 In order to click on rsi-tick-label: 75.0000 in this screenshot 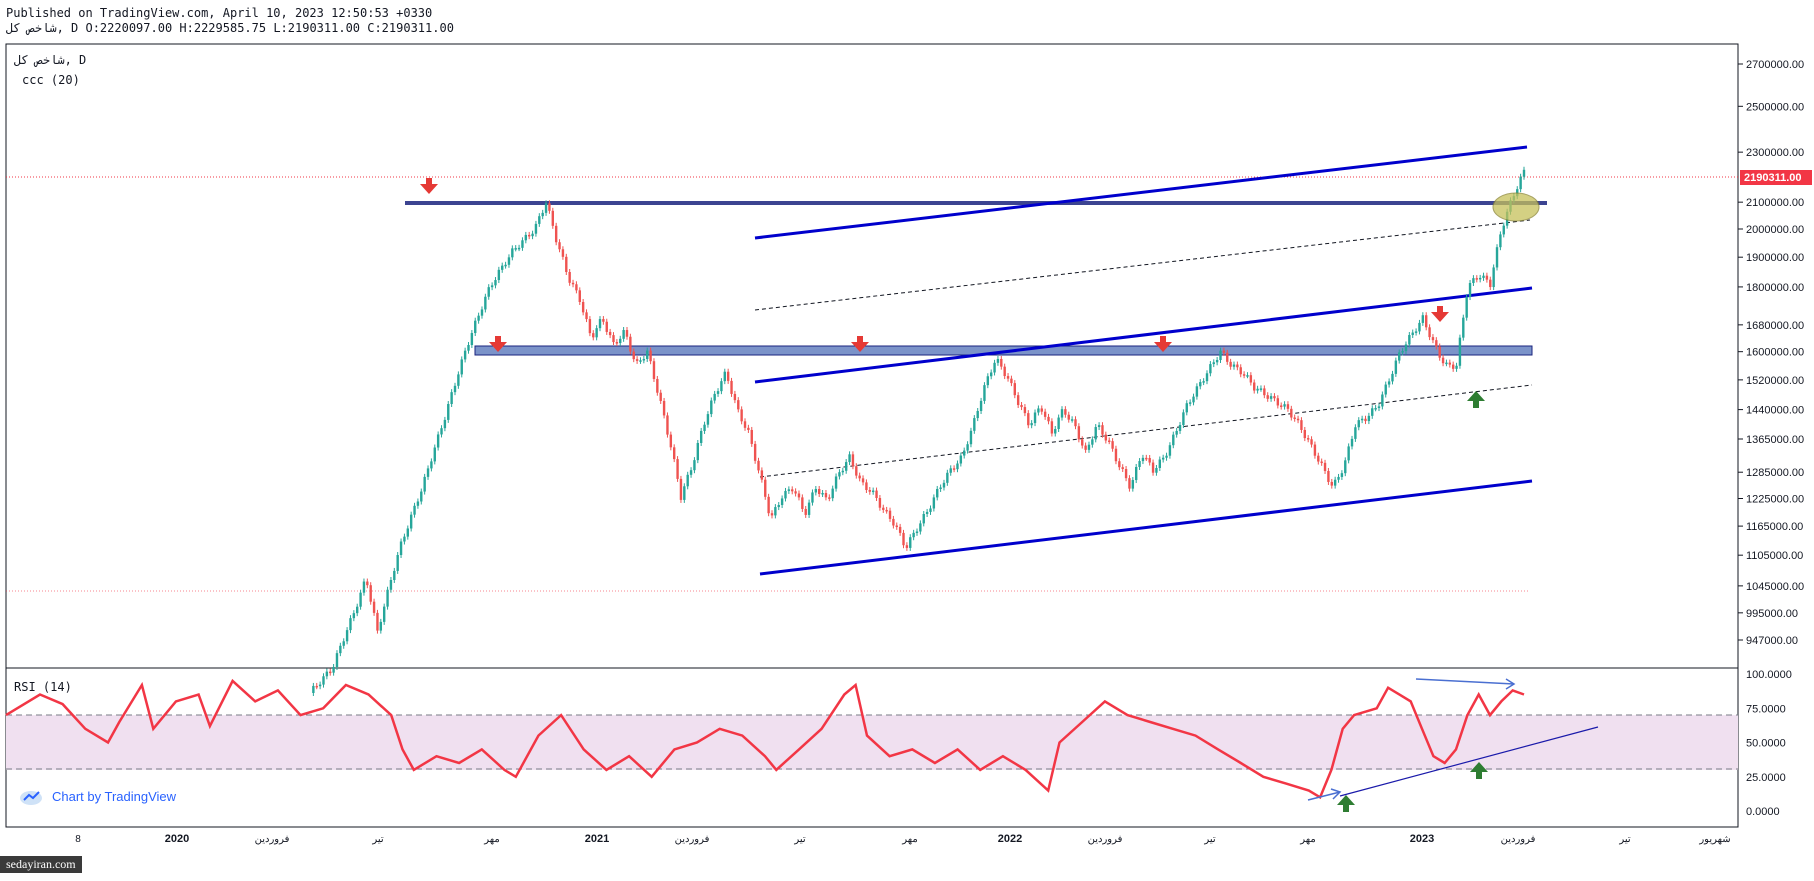, I will do `click(1766, 709)`.